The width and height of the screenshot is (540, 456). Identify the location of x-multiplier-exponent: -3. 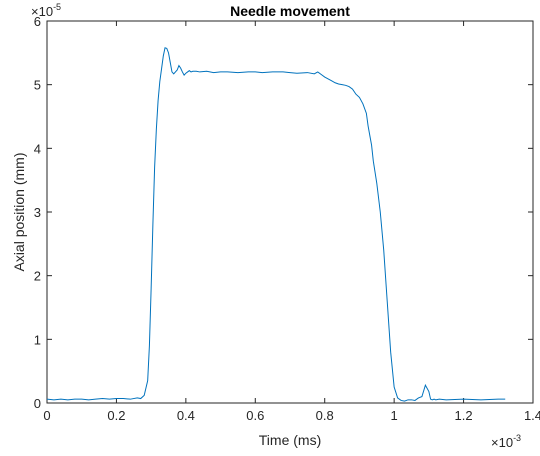
(517, 438).